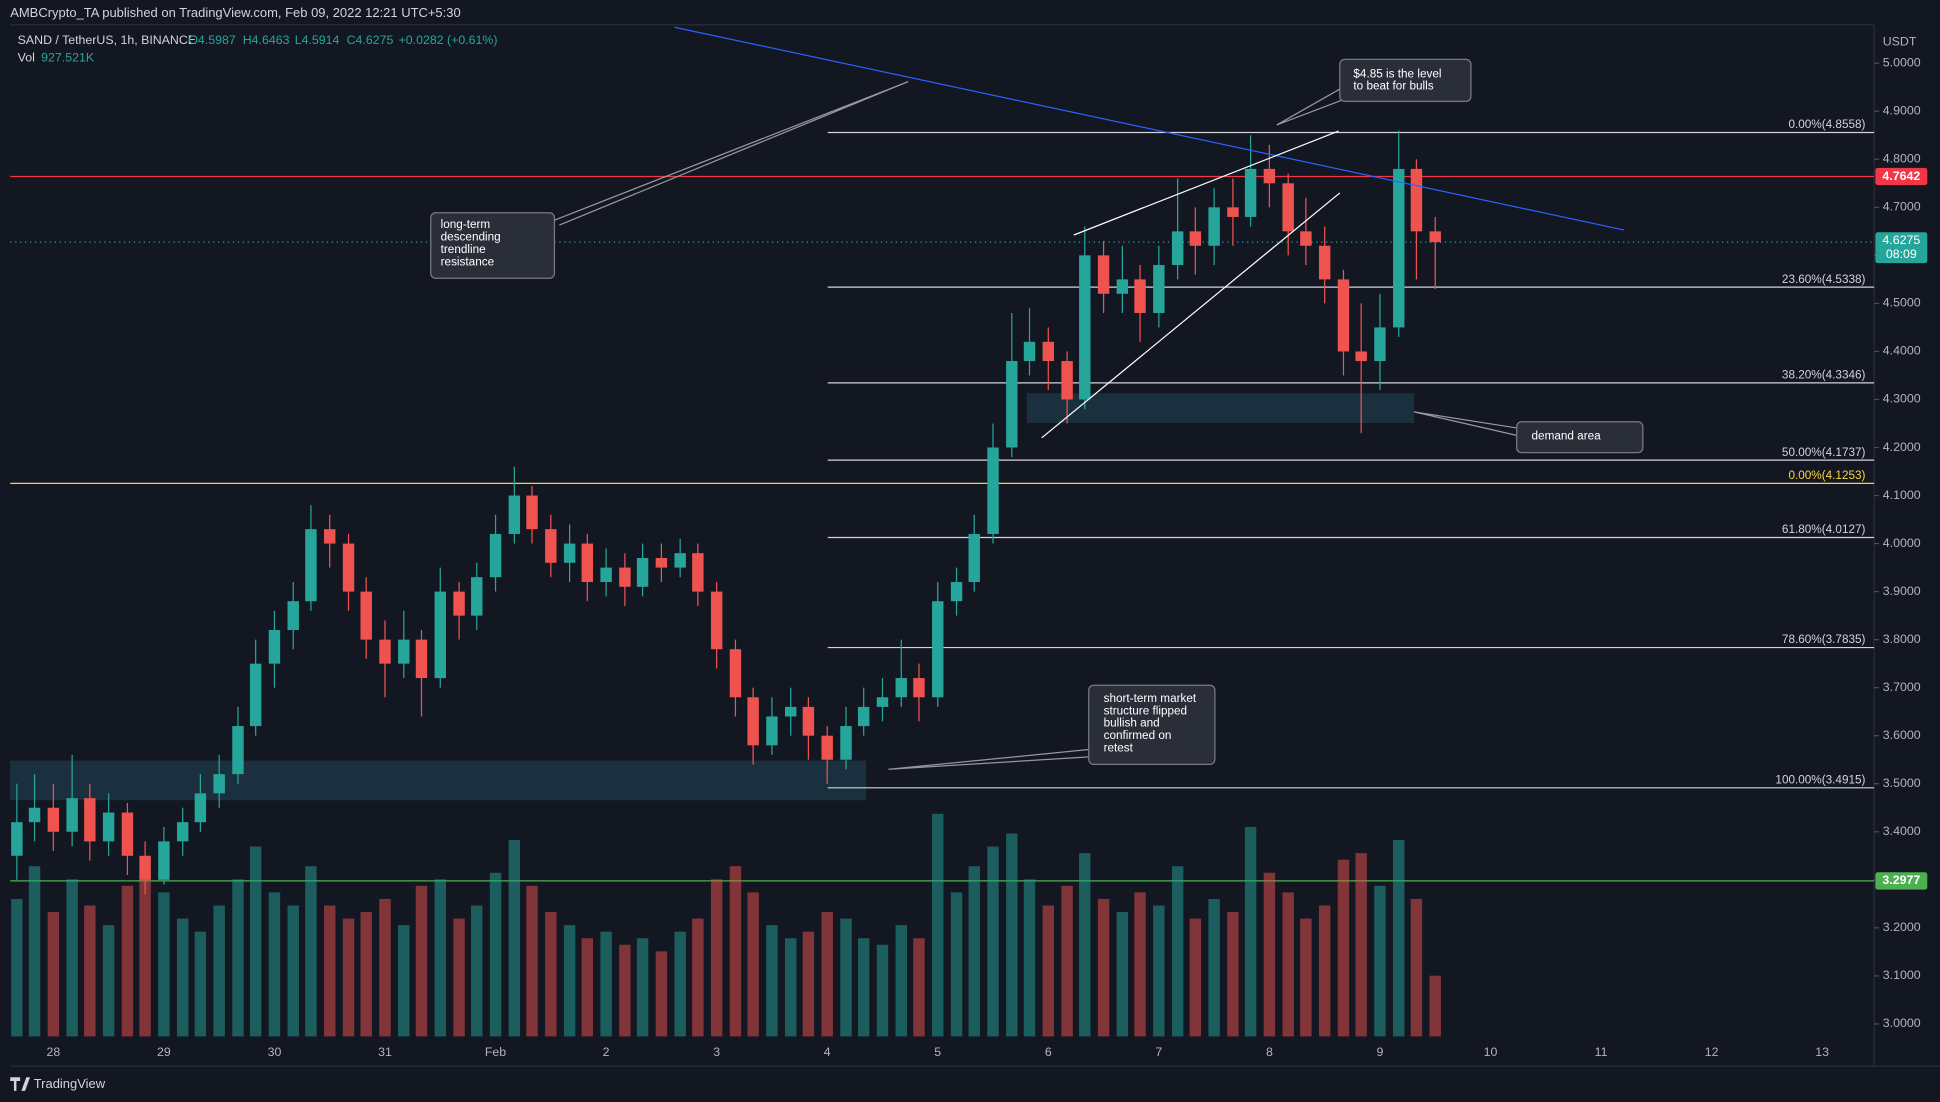 Image resolution: width=1940 pixels, height=1102 pixels. What do you see at coordinates (495, 1052) in the screenshot?
I see `x-tick-label: Feb` at bounding box center [495, 1052].